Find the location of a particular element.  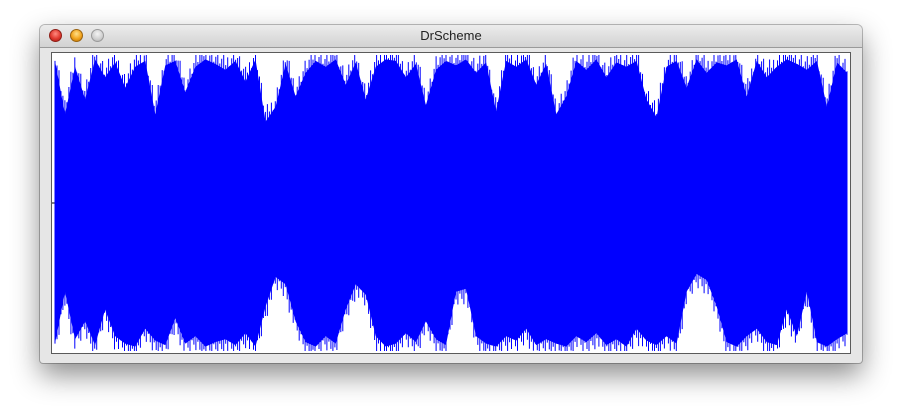

close-window-icon is located at coordinates (55, 35).